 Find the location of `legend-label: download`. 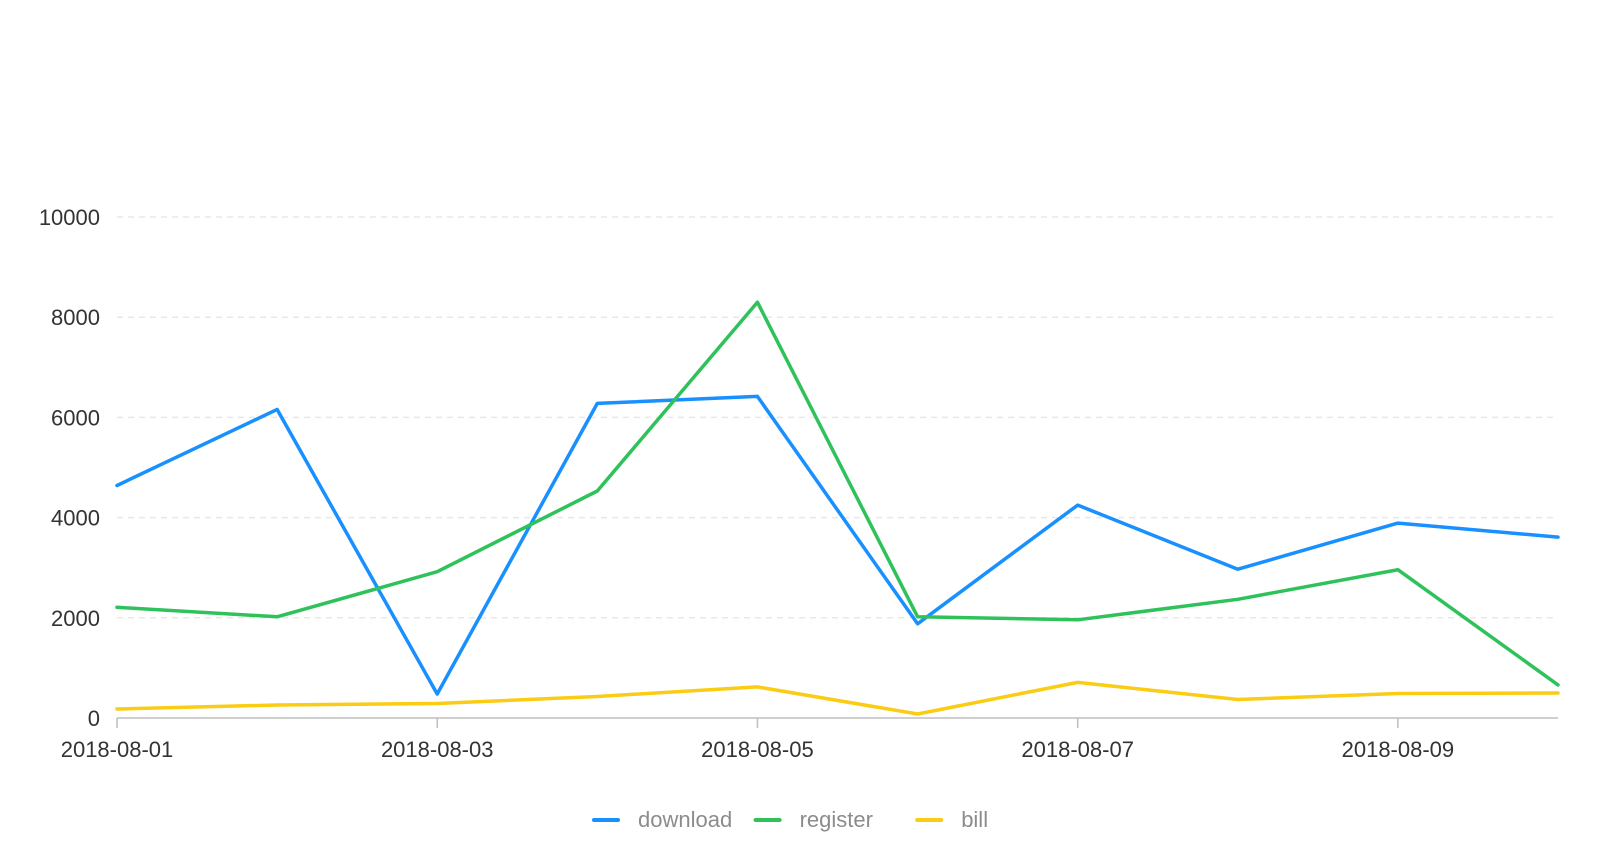

legend-label: download is located at coordinates (685, 819).